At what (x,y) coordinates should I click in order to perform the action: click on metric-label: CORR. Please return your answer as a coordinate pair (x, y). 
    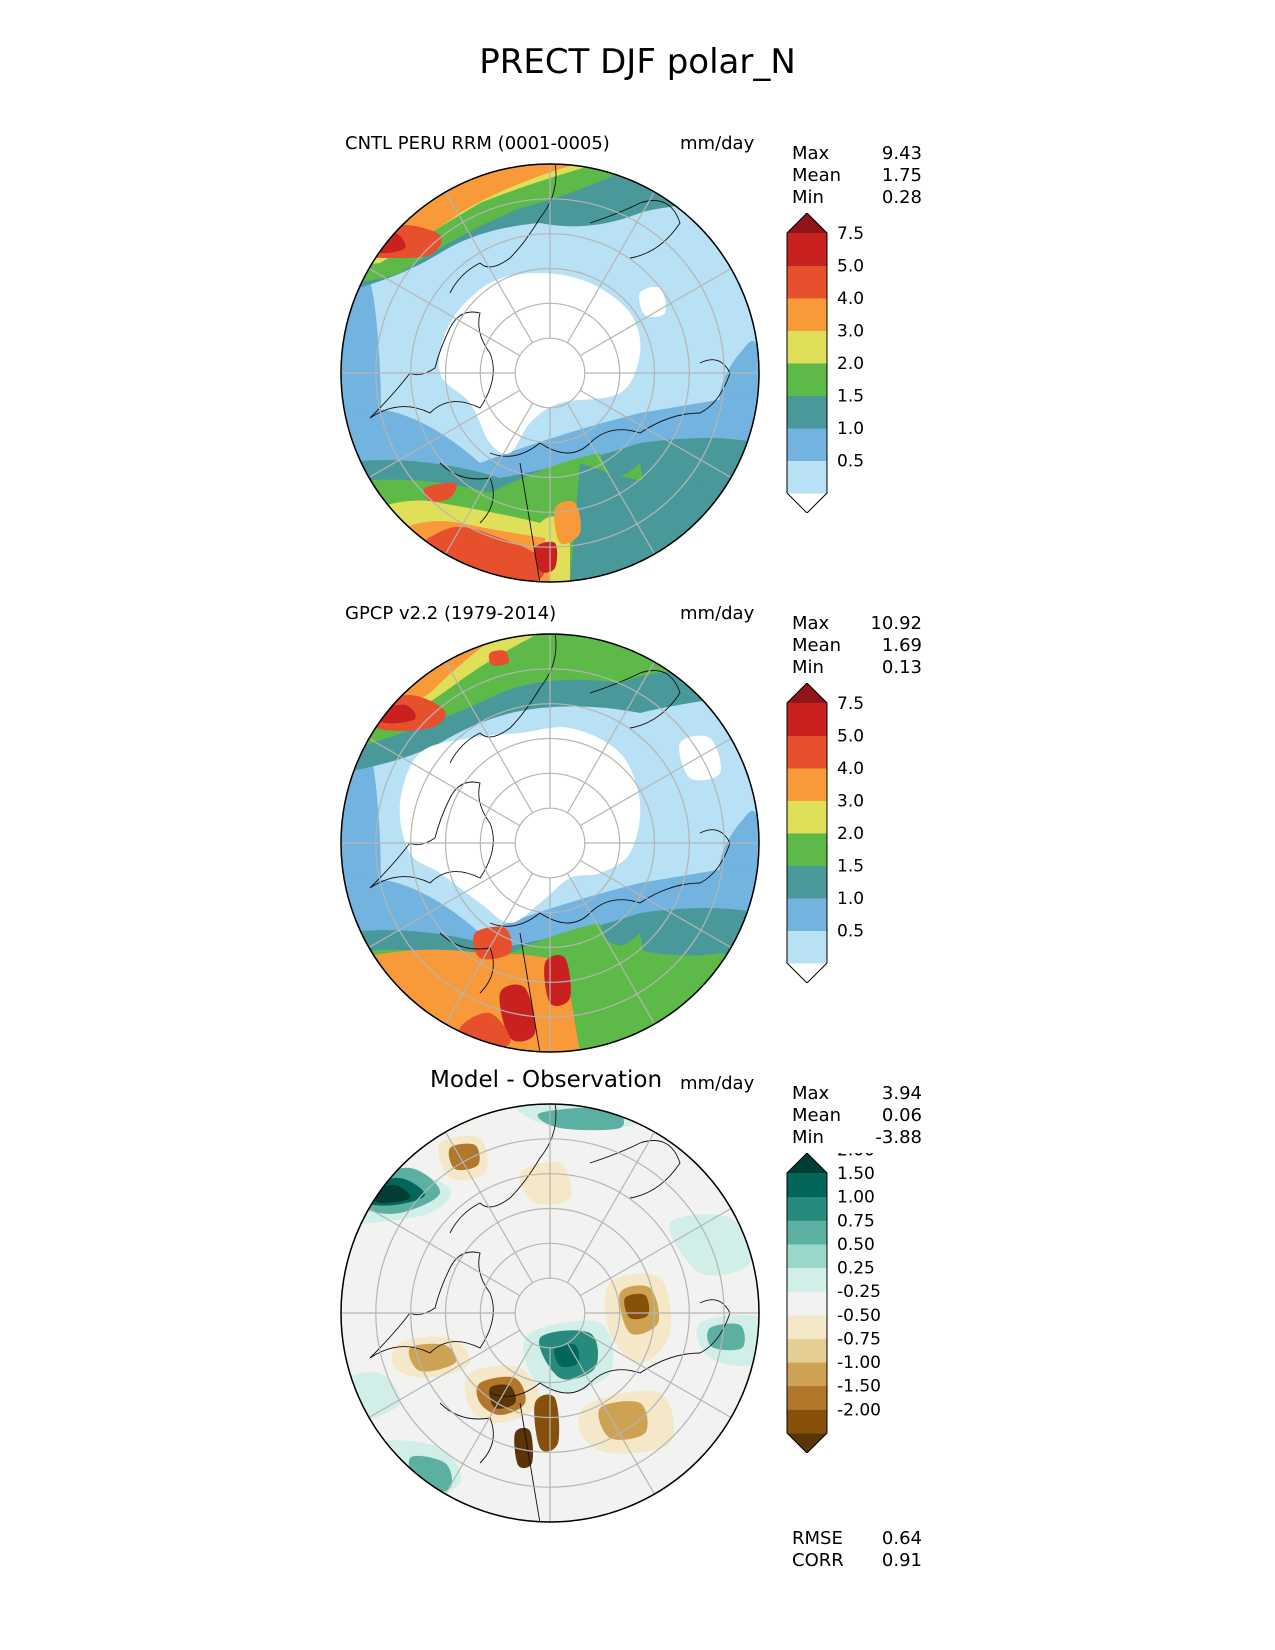
    Looking at the image, I should click on (818, 1560).